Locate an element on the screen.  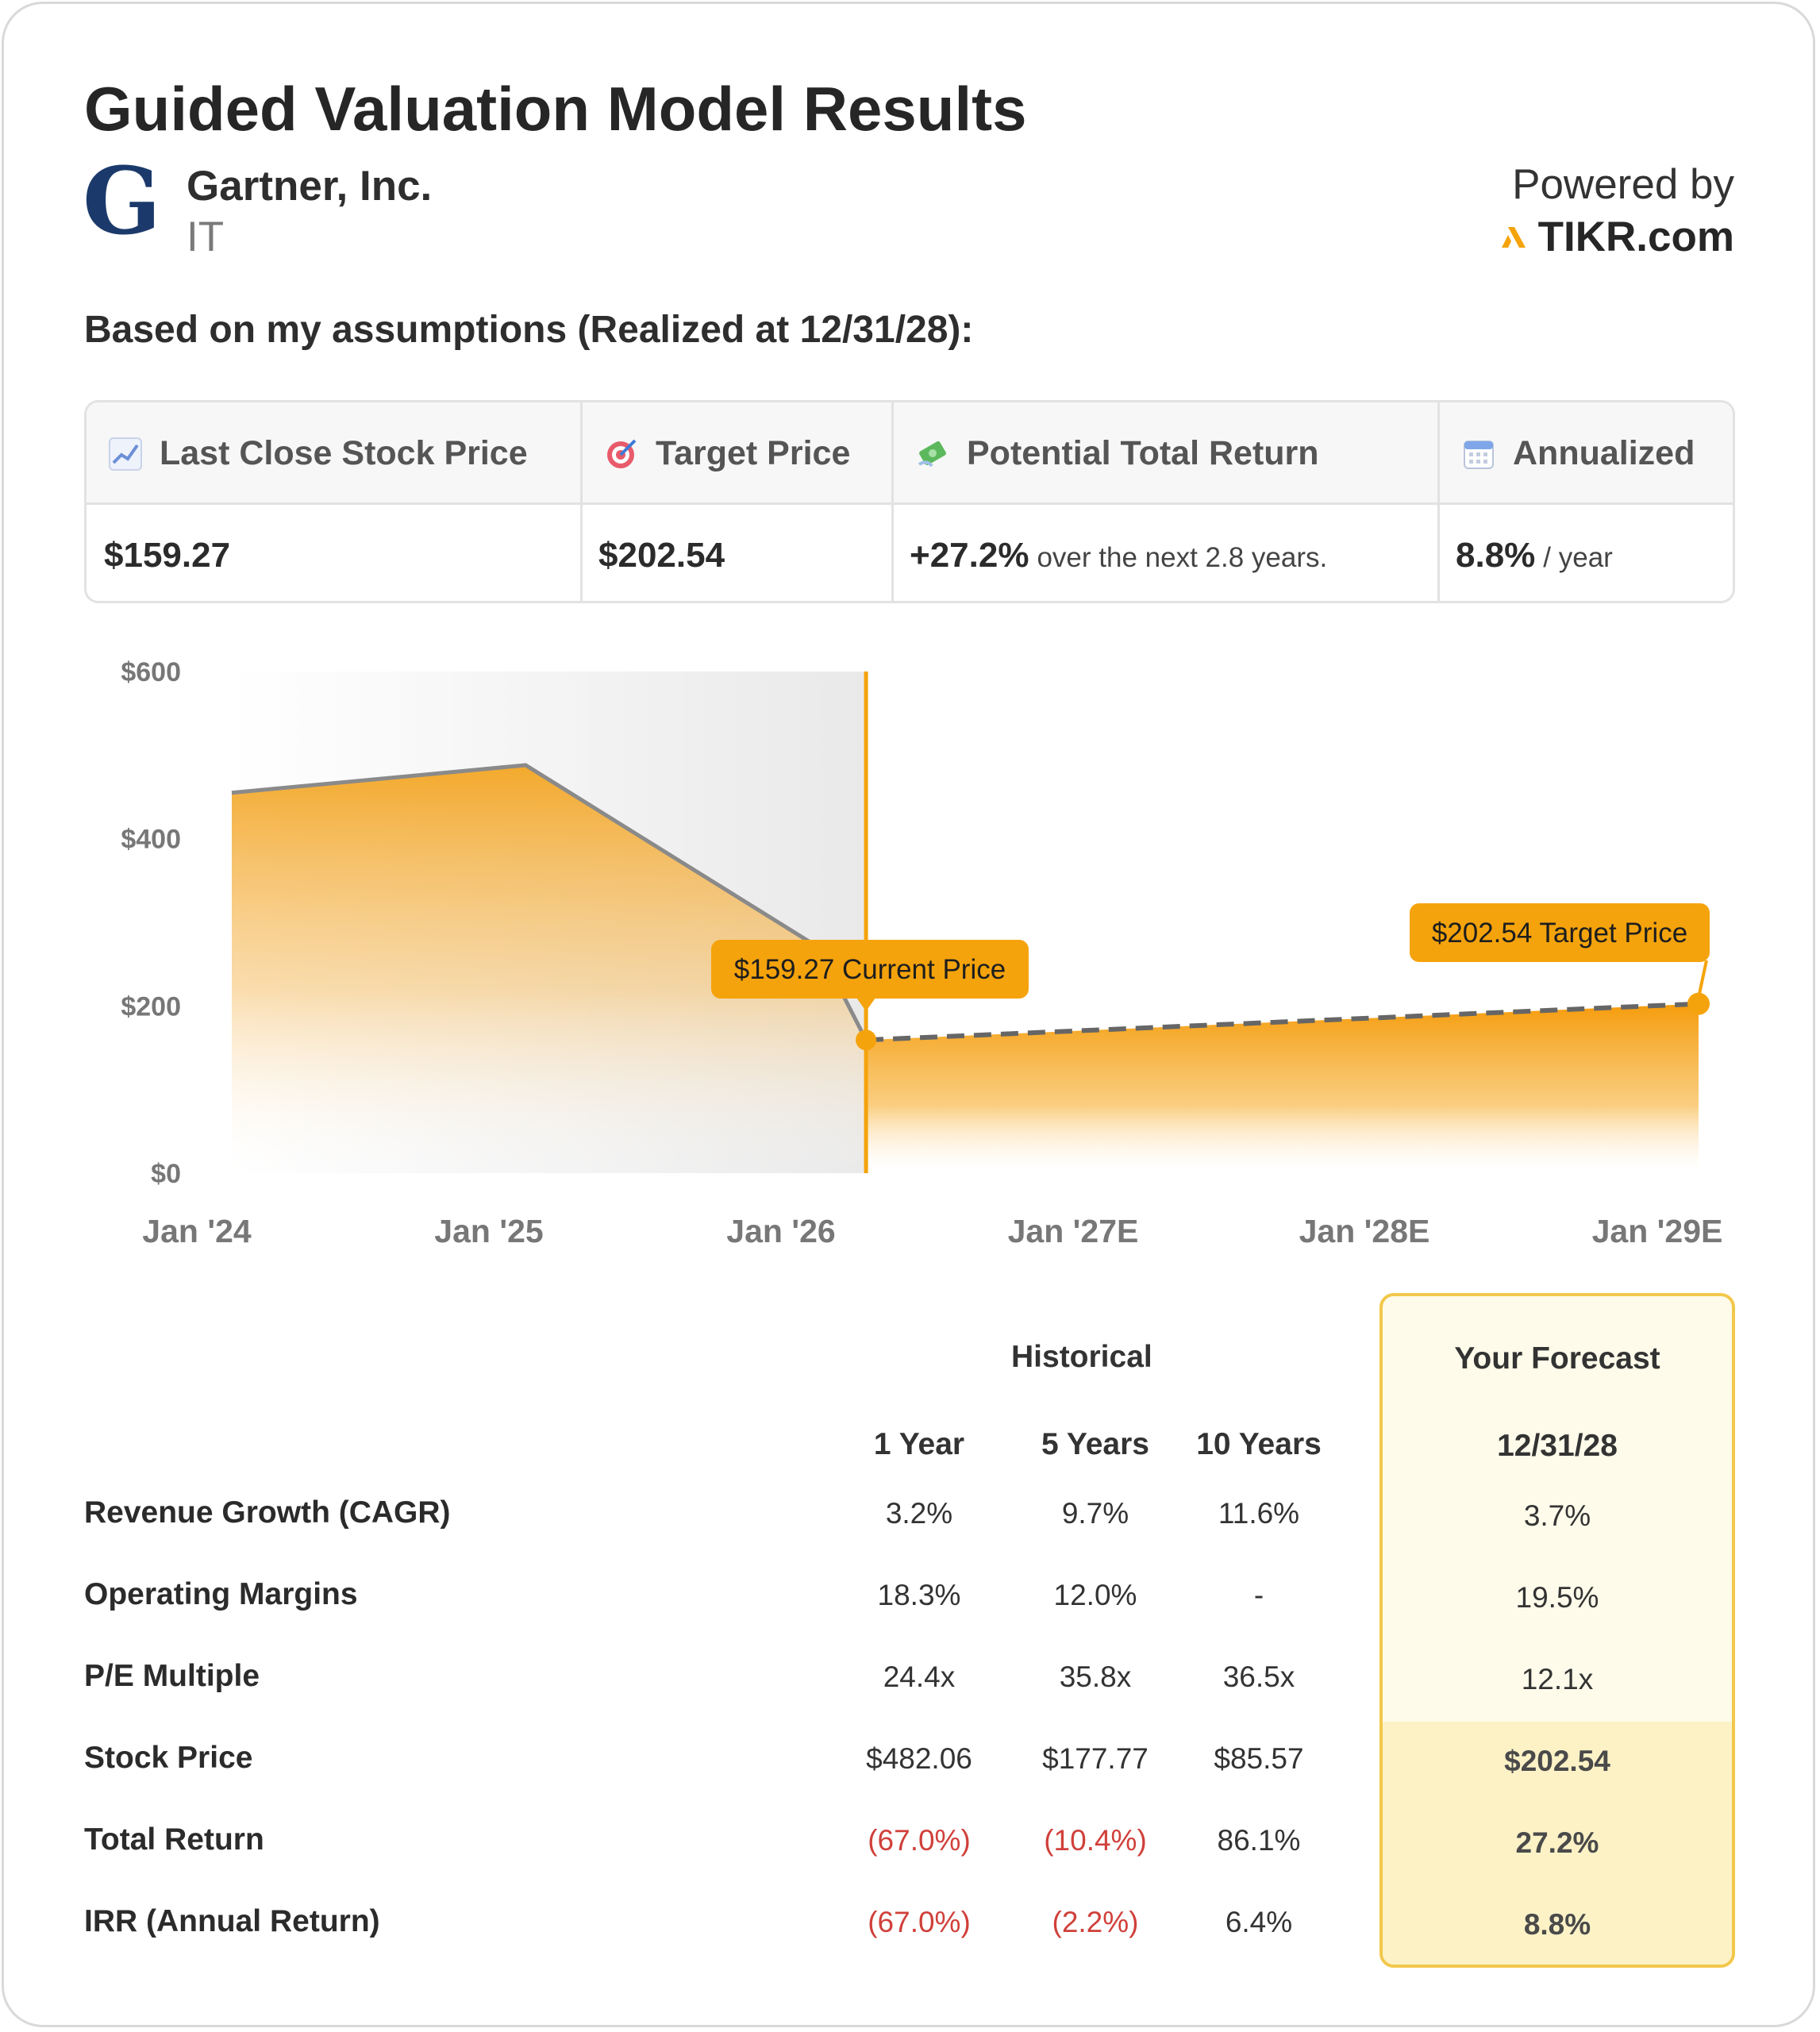
forecast-cell: 19.5% is located at coordinates (1557, 1597).